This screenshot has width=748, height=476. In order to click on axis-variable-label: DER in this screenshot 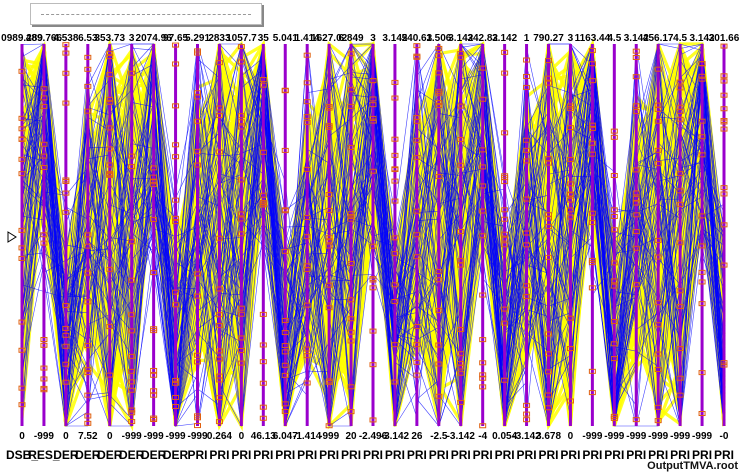, I will do `click(154, 455)`.